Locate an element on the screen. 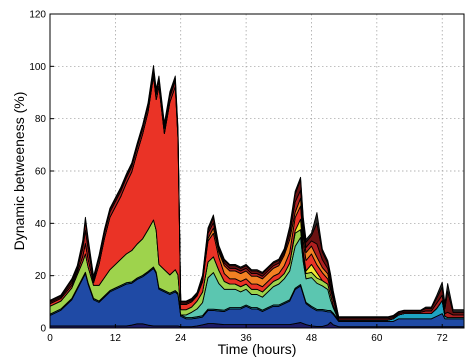  y-tick-labels: 0 20 40 60 80 100 120 is located at coordinates (41, 172).